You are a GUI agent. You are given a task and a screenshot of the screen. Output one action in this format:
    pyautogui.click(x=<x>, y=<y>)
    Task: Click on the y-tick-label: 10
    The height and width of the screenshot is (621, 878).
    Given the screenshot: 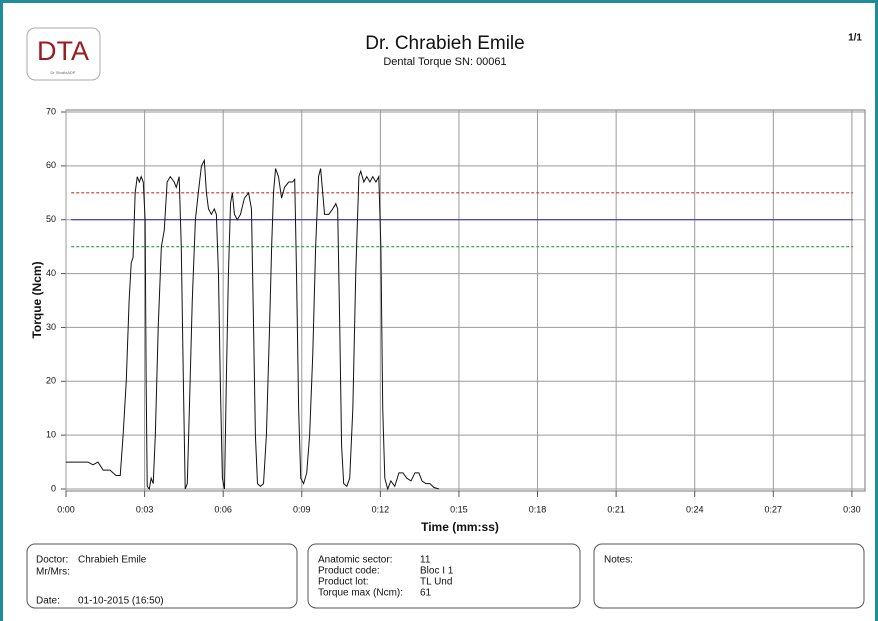 What is the action you would take?
    pyautogui.click(x=51, y=435)
    